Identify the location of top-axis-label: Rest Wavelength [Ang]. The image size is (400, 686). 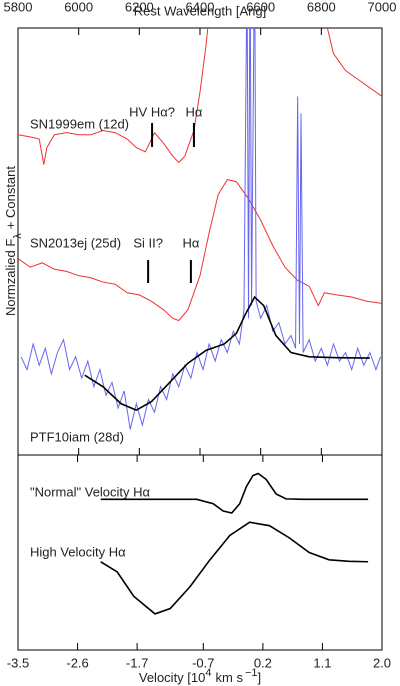
(200, 10).